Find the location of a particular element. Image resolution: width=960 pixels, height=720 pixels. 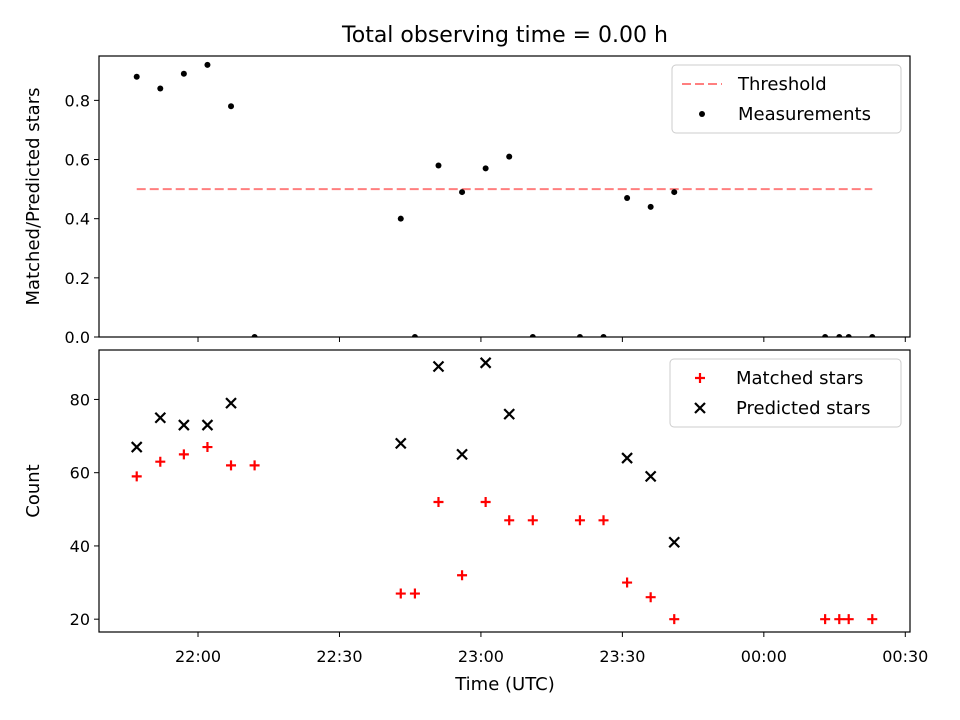

x-tick-label: 23:00 is located at coordinates (481, 656).